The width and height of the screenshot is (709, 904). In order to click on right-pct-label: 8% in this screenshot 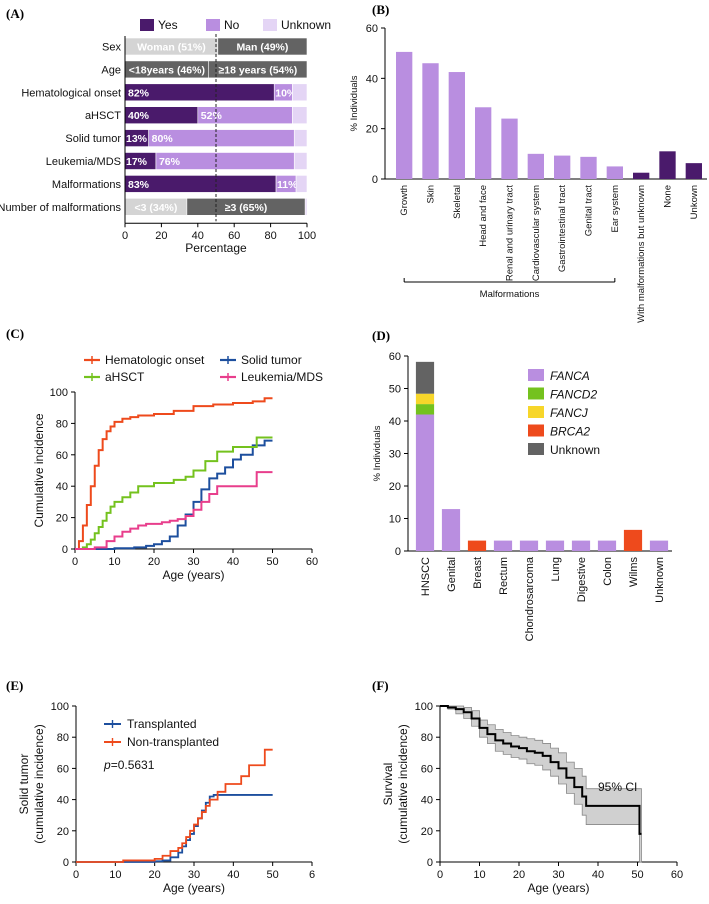, I will do `click(318, 93)`.